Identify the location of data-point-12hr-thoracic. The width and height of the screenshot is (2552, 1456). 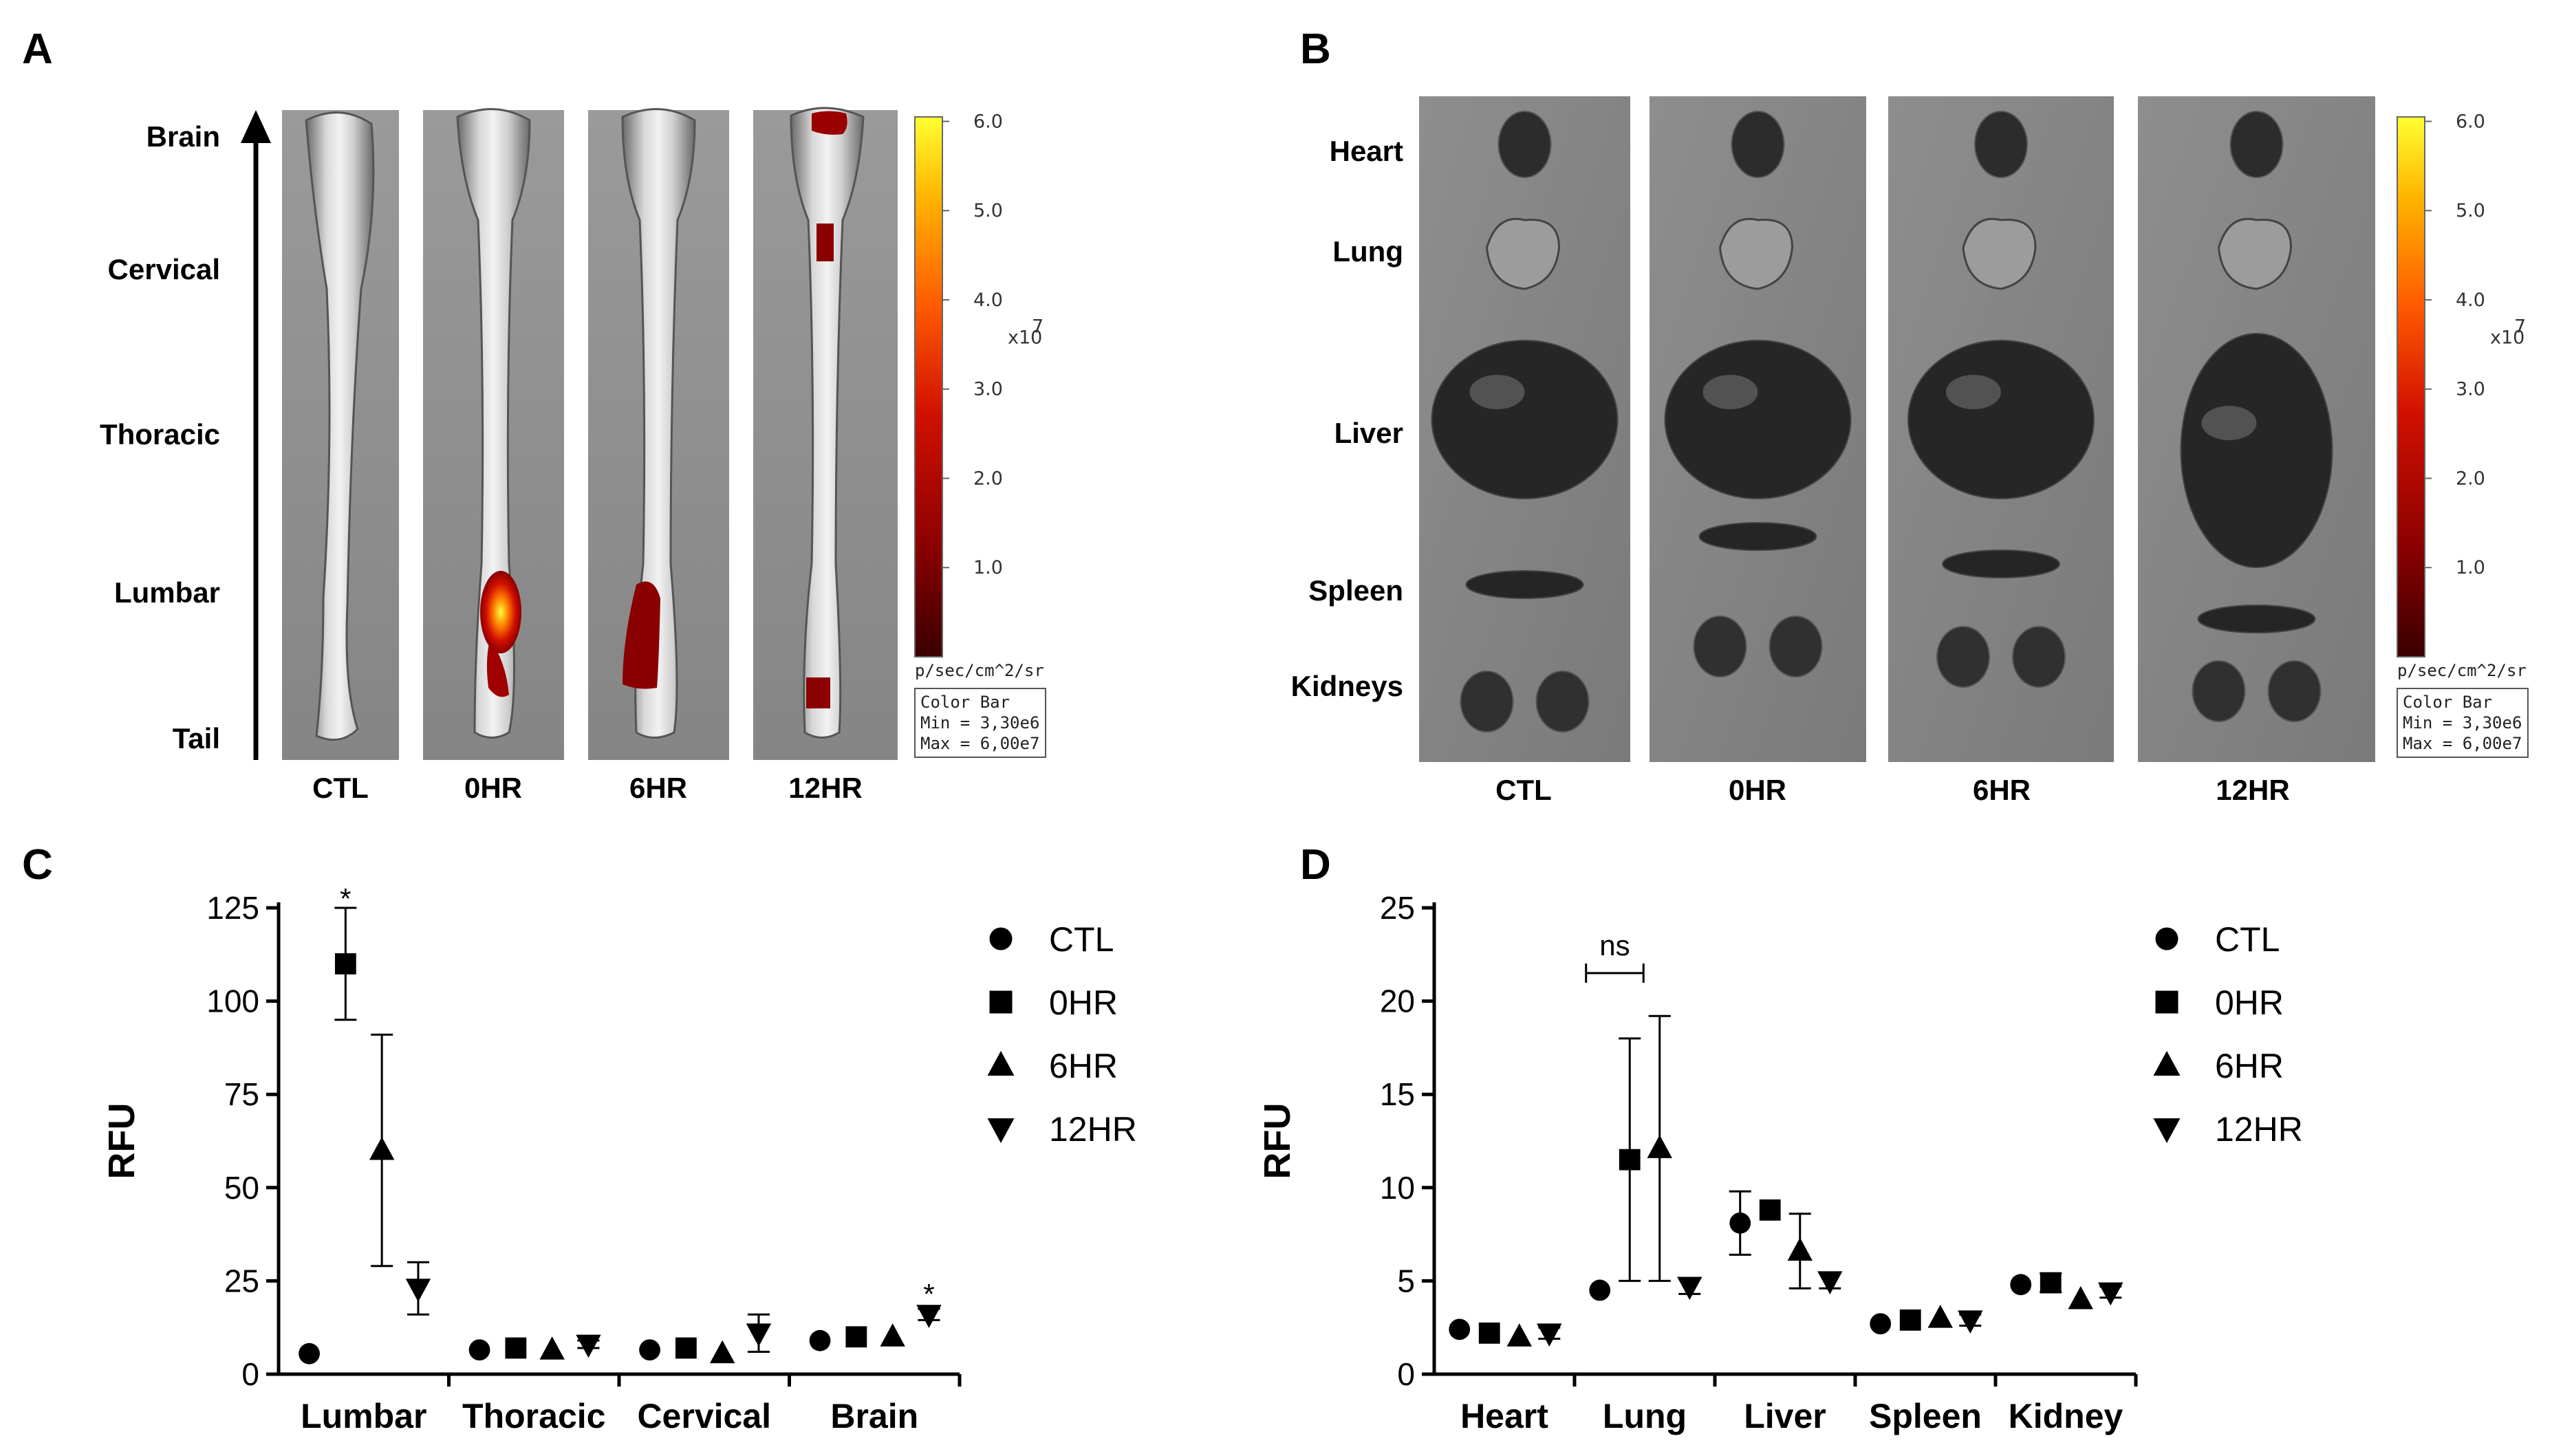
(589, 1346).